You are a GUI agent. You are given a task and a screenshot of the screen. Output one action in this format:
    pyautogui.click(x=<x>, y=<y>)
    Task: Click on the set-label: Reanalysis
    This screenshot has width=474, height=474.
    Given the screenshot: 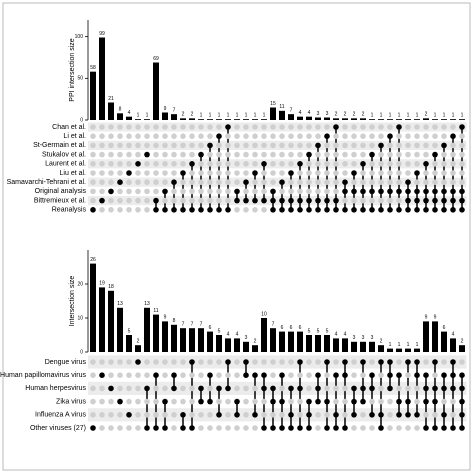 What is the action you would take?
    pyautogui.click(x=69, y=210)
    